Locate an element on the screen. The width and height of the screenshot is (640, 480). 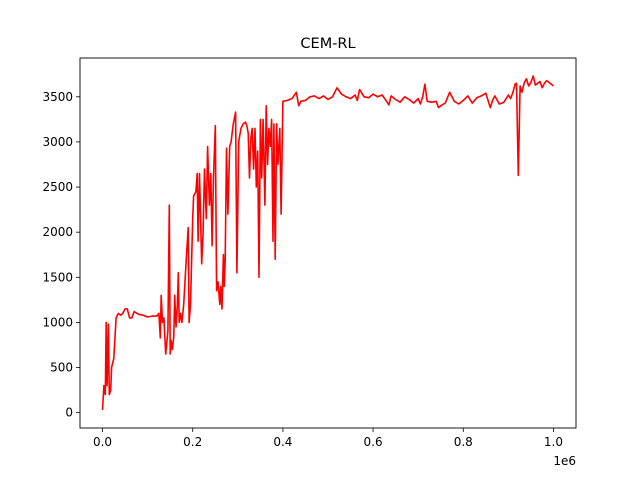
y-tick-label: 1000 is located at coordinates (57, 322).